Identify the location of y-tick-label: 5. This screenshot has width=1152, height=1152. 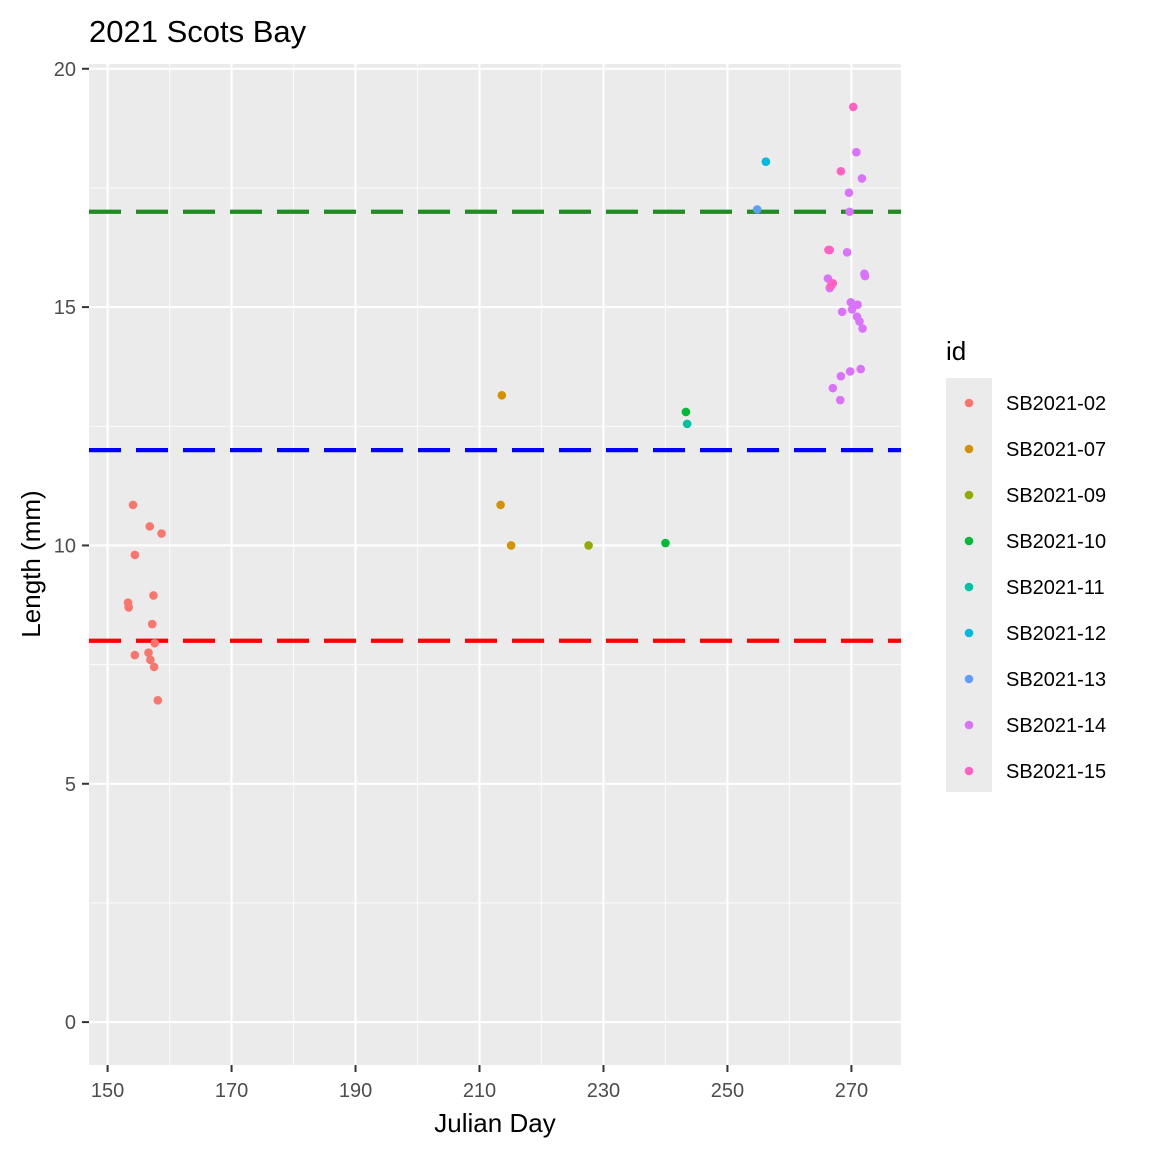
(70, 785).